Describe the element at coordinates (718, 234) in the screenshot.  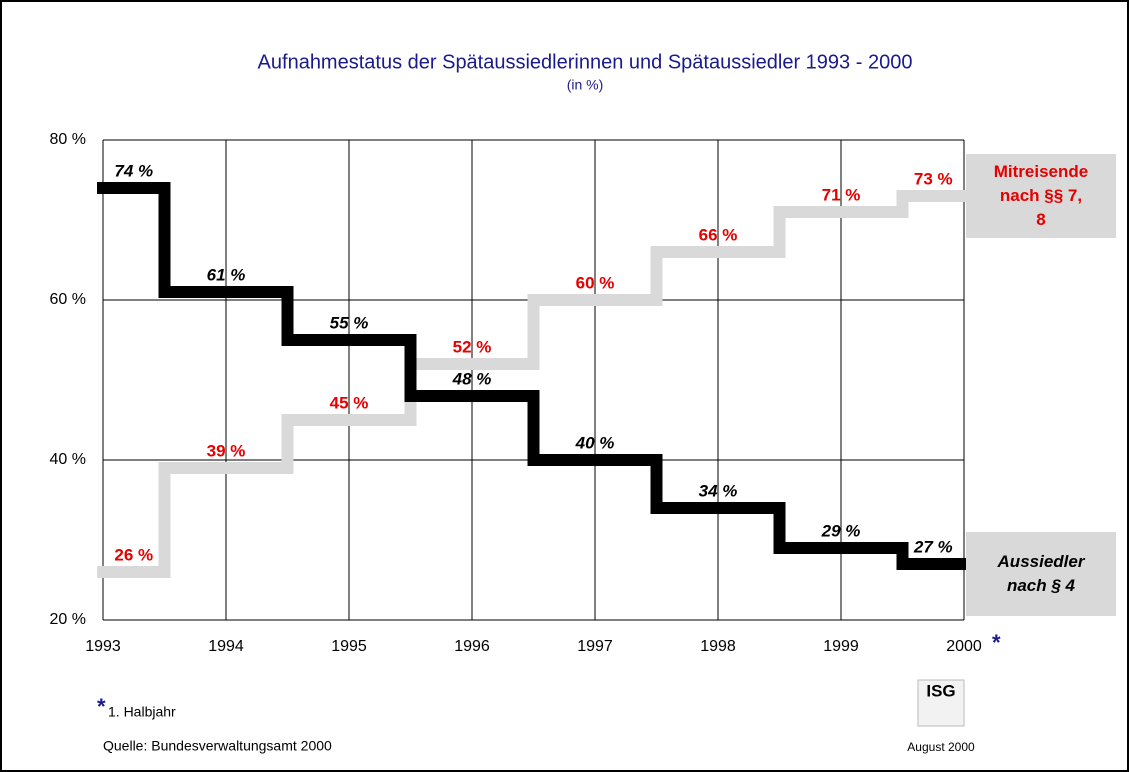
I see `value-label: 66 %` at that location.